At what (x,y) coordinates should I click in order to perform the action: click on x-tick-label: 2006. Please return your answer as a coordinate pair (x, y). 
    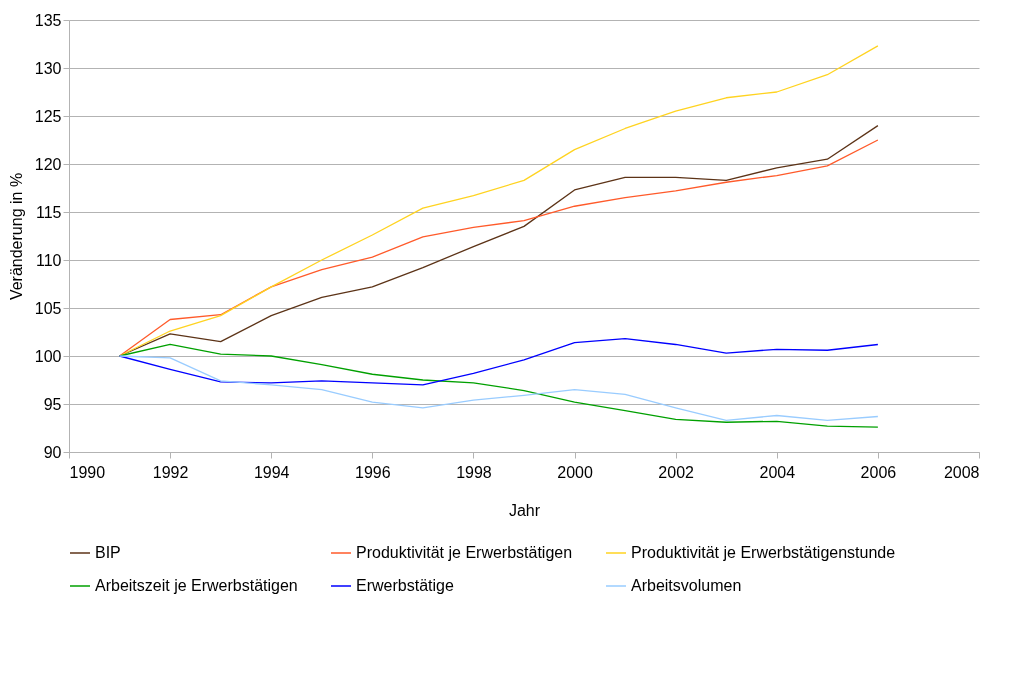
    Looking at the image, I should click on (878, 472).